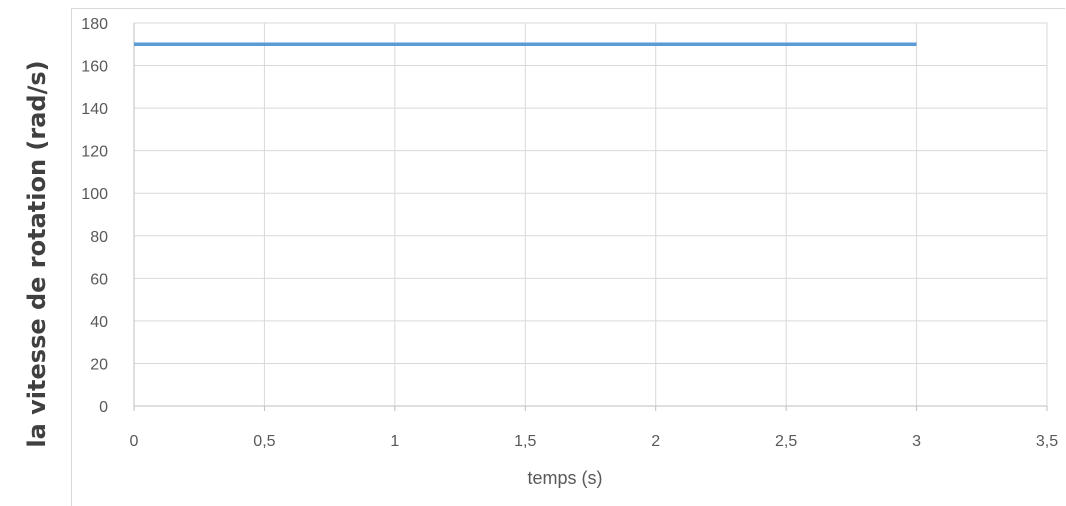 The image size is (1066, 506). I want to click on x-tick-label: 3, so click(916, 441).